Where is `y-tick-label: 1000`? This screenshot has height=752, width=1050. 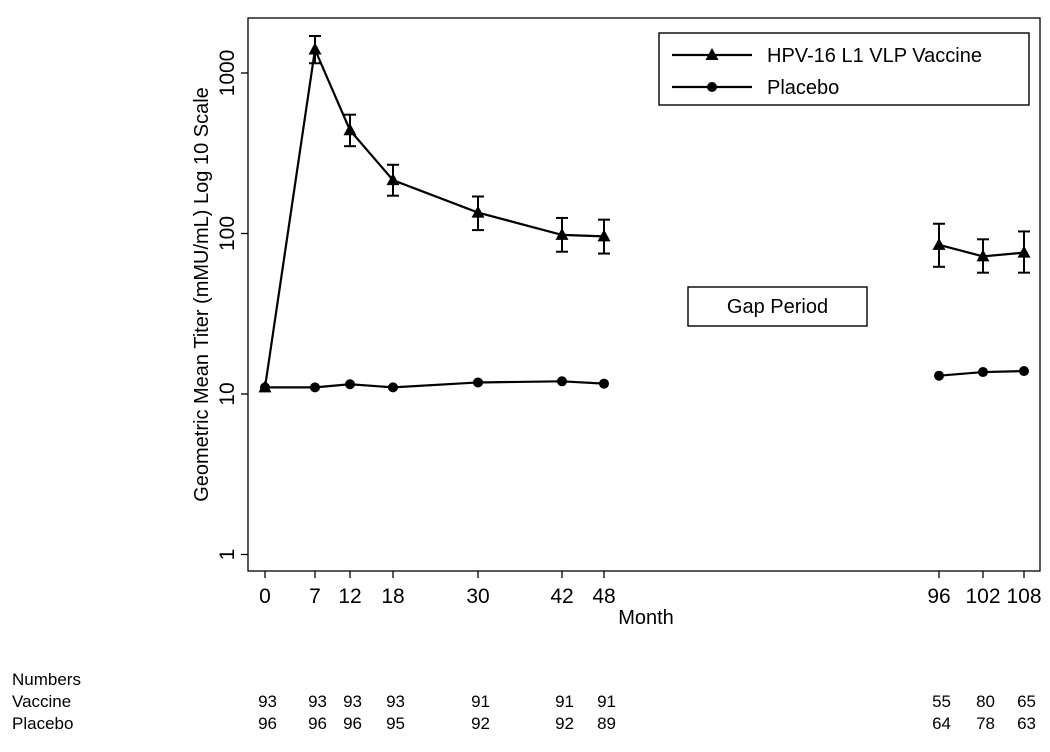 y-tick-label: 1000 is located at coordinates (227, 73).